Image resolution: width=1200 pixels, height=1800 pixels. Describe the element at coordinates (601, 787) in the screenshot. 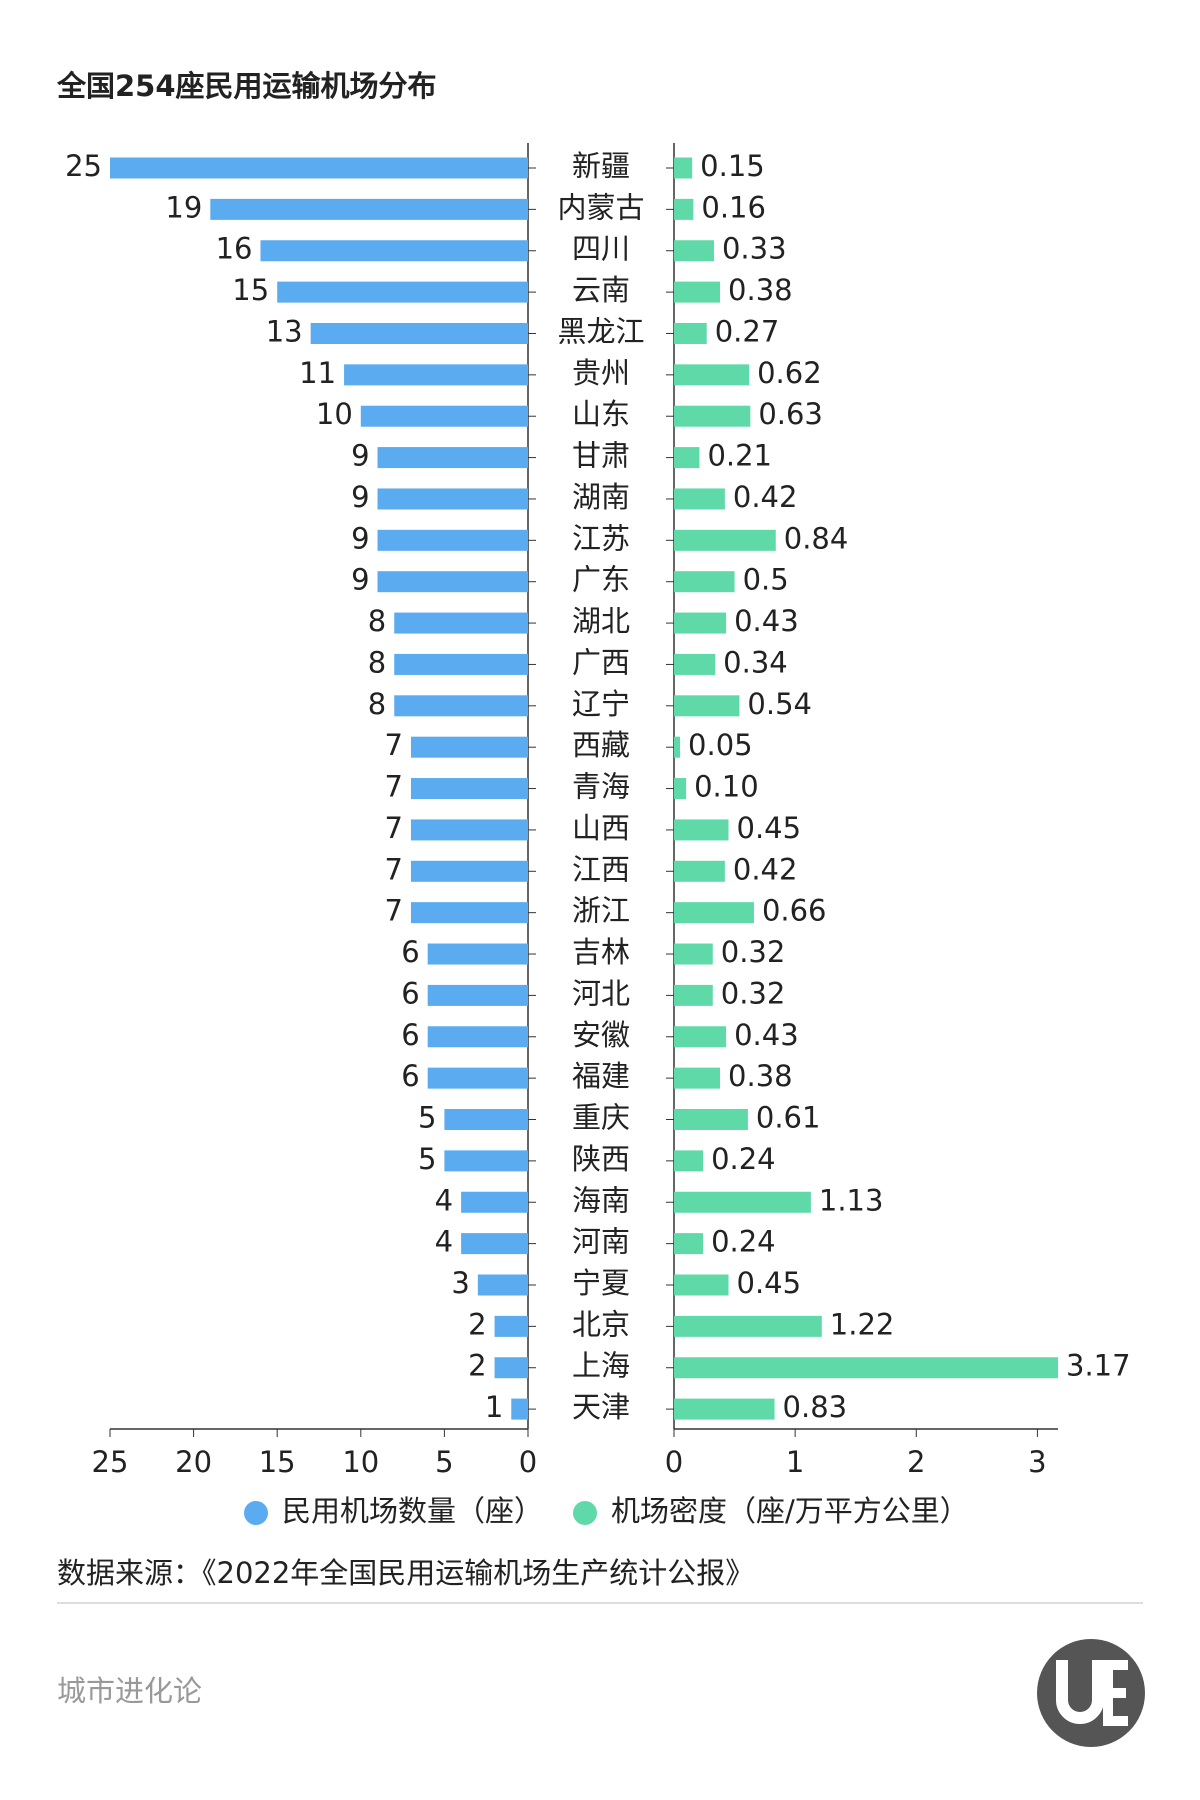

I see `category-label: 青海` at that location.